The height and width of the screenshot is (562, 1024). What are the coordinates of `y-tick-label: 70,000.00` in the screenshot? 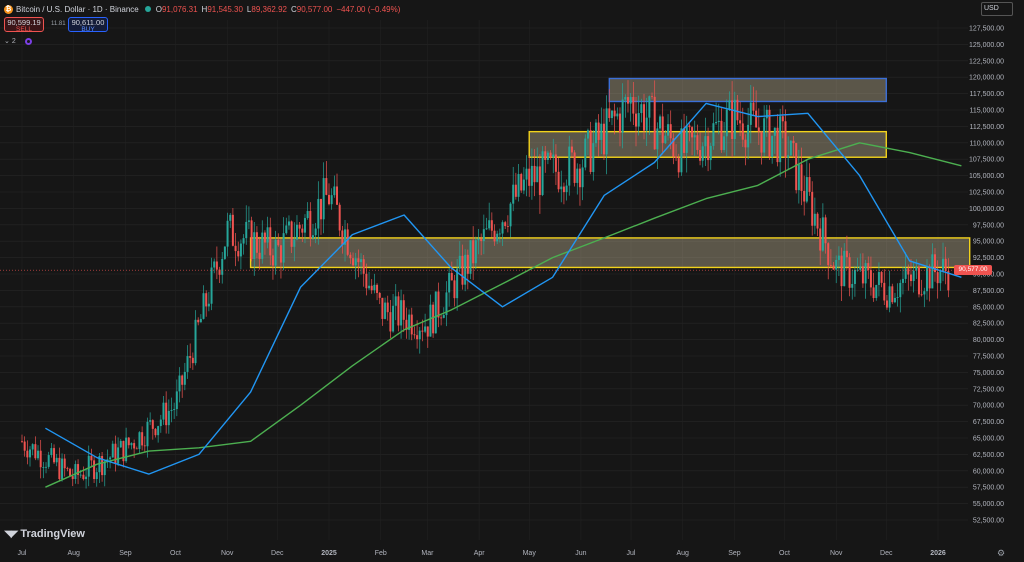 It's located at (988, 406).